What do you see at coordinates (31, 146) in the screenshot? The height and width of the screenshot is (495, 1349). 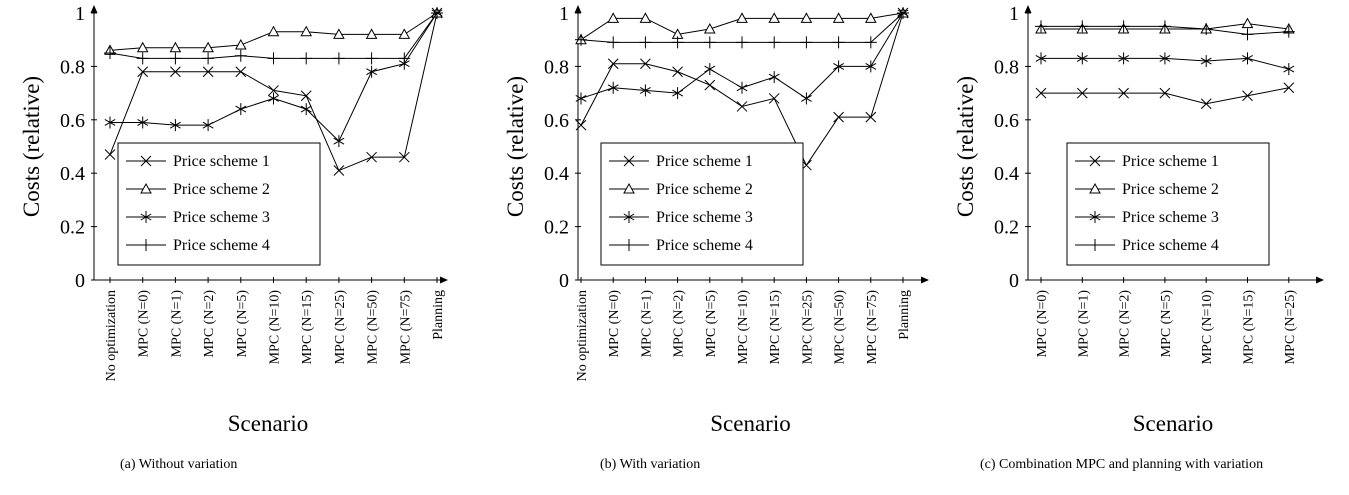 I see `chart-1-y-axis-title: Costs (relative)` at bounding box center [31, 146].